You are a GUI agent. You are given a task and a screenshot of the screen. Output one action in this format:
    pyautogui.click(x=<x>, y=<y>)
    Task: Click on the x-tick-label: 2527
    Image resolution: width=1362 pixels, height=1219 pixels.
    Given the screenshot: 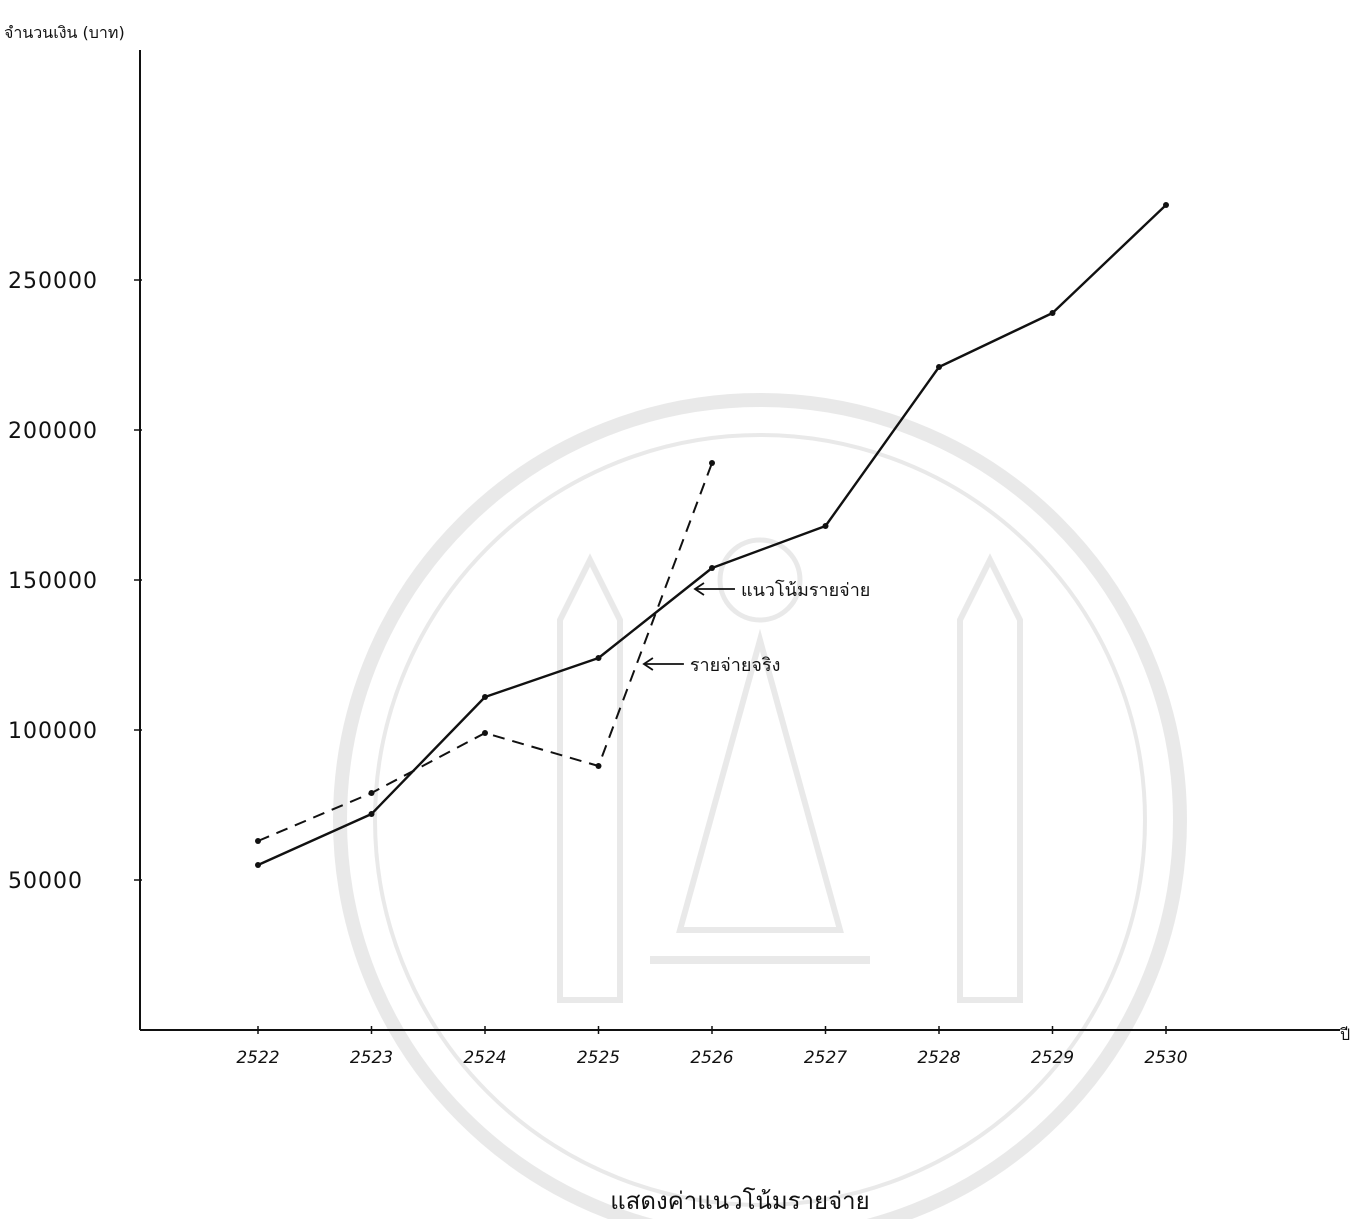 What is the action you would take?
    pyautogui.click(x=825, y=1058)
    